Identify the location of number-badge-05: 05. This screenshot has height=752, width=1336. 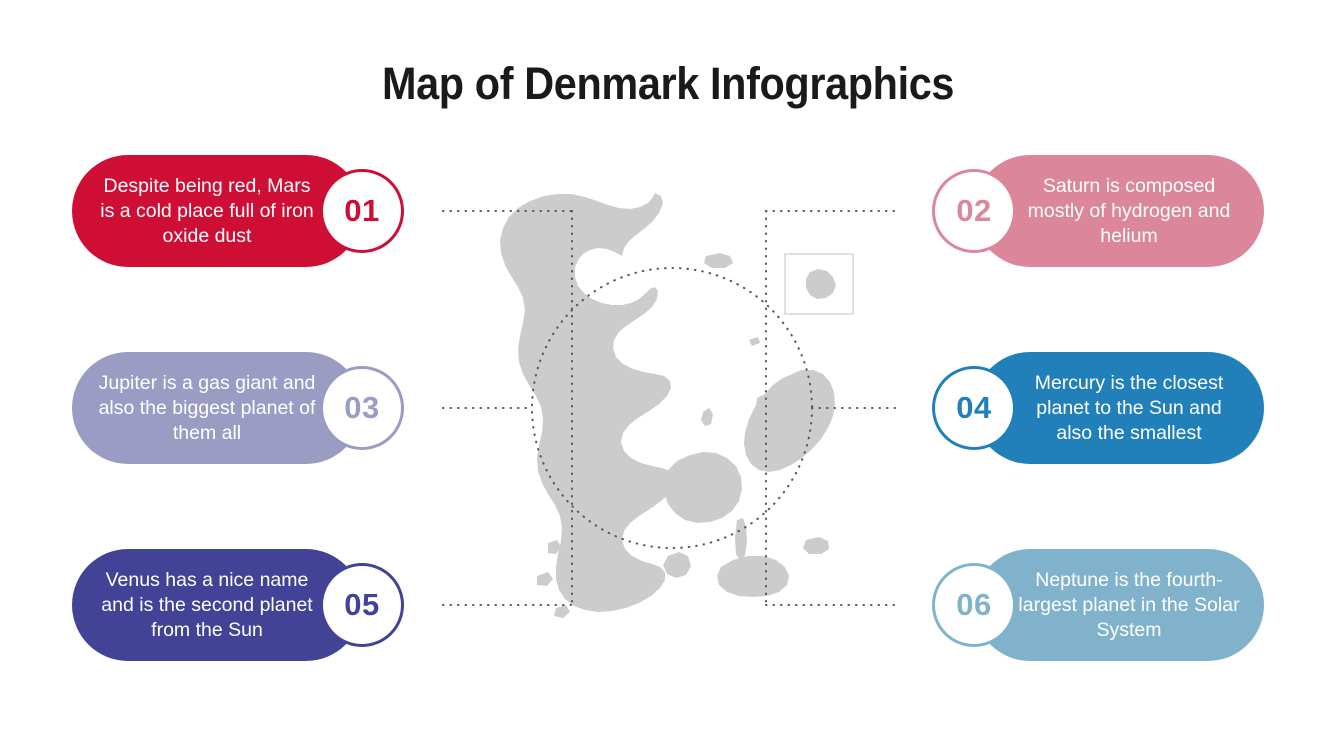
(362, 605).